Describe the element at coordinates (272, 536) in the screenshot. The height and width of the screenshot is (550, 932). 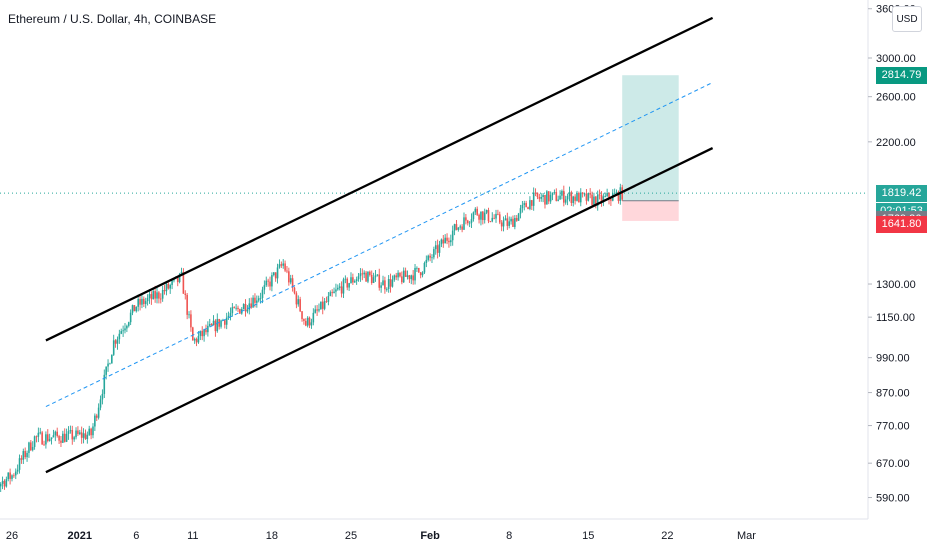
I see `x-tick-label: 18` at that location.